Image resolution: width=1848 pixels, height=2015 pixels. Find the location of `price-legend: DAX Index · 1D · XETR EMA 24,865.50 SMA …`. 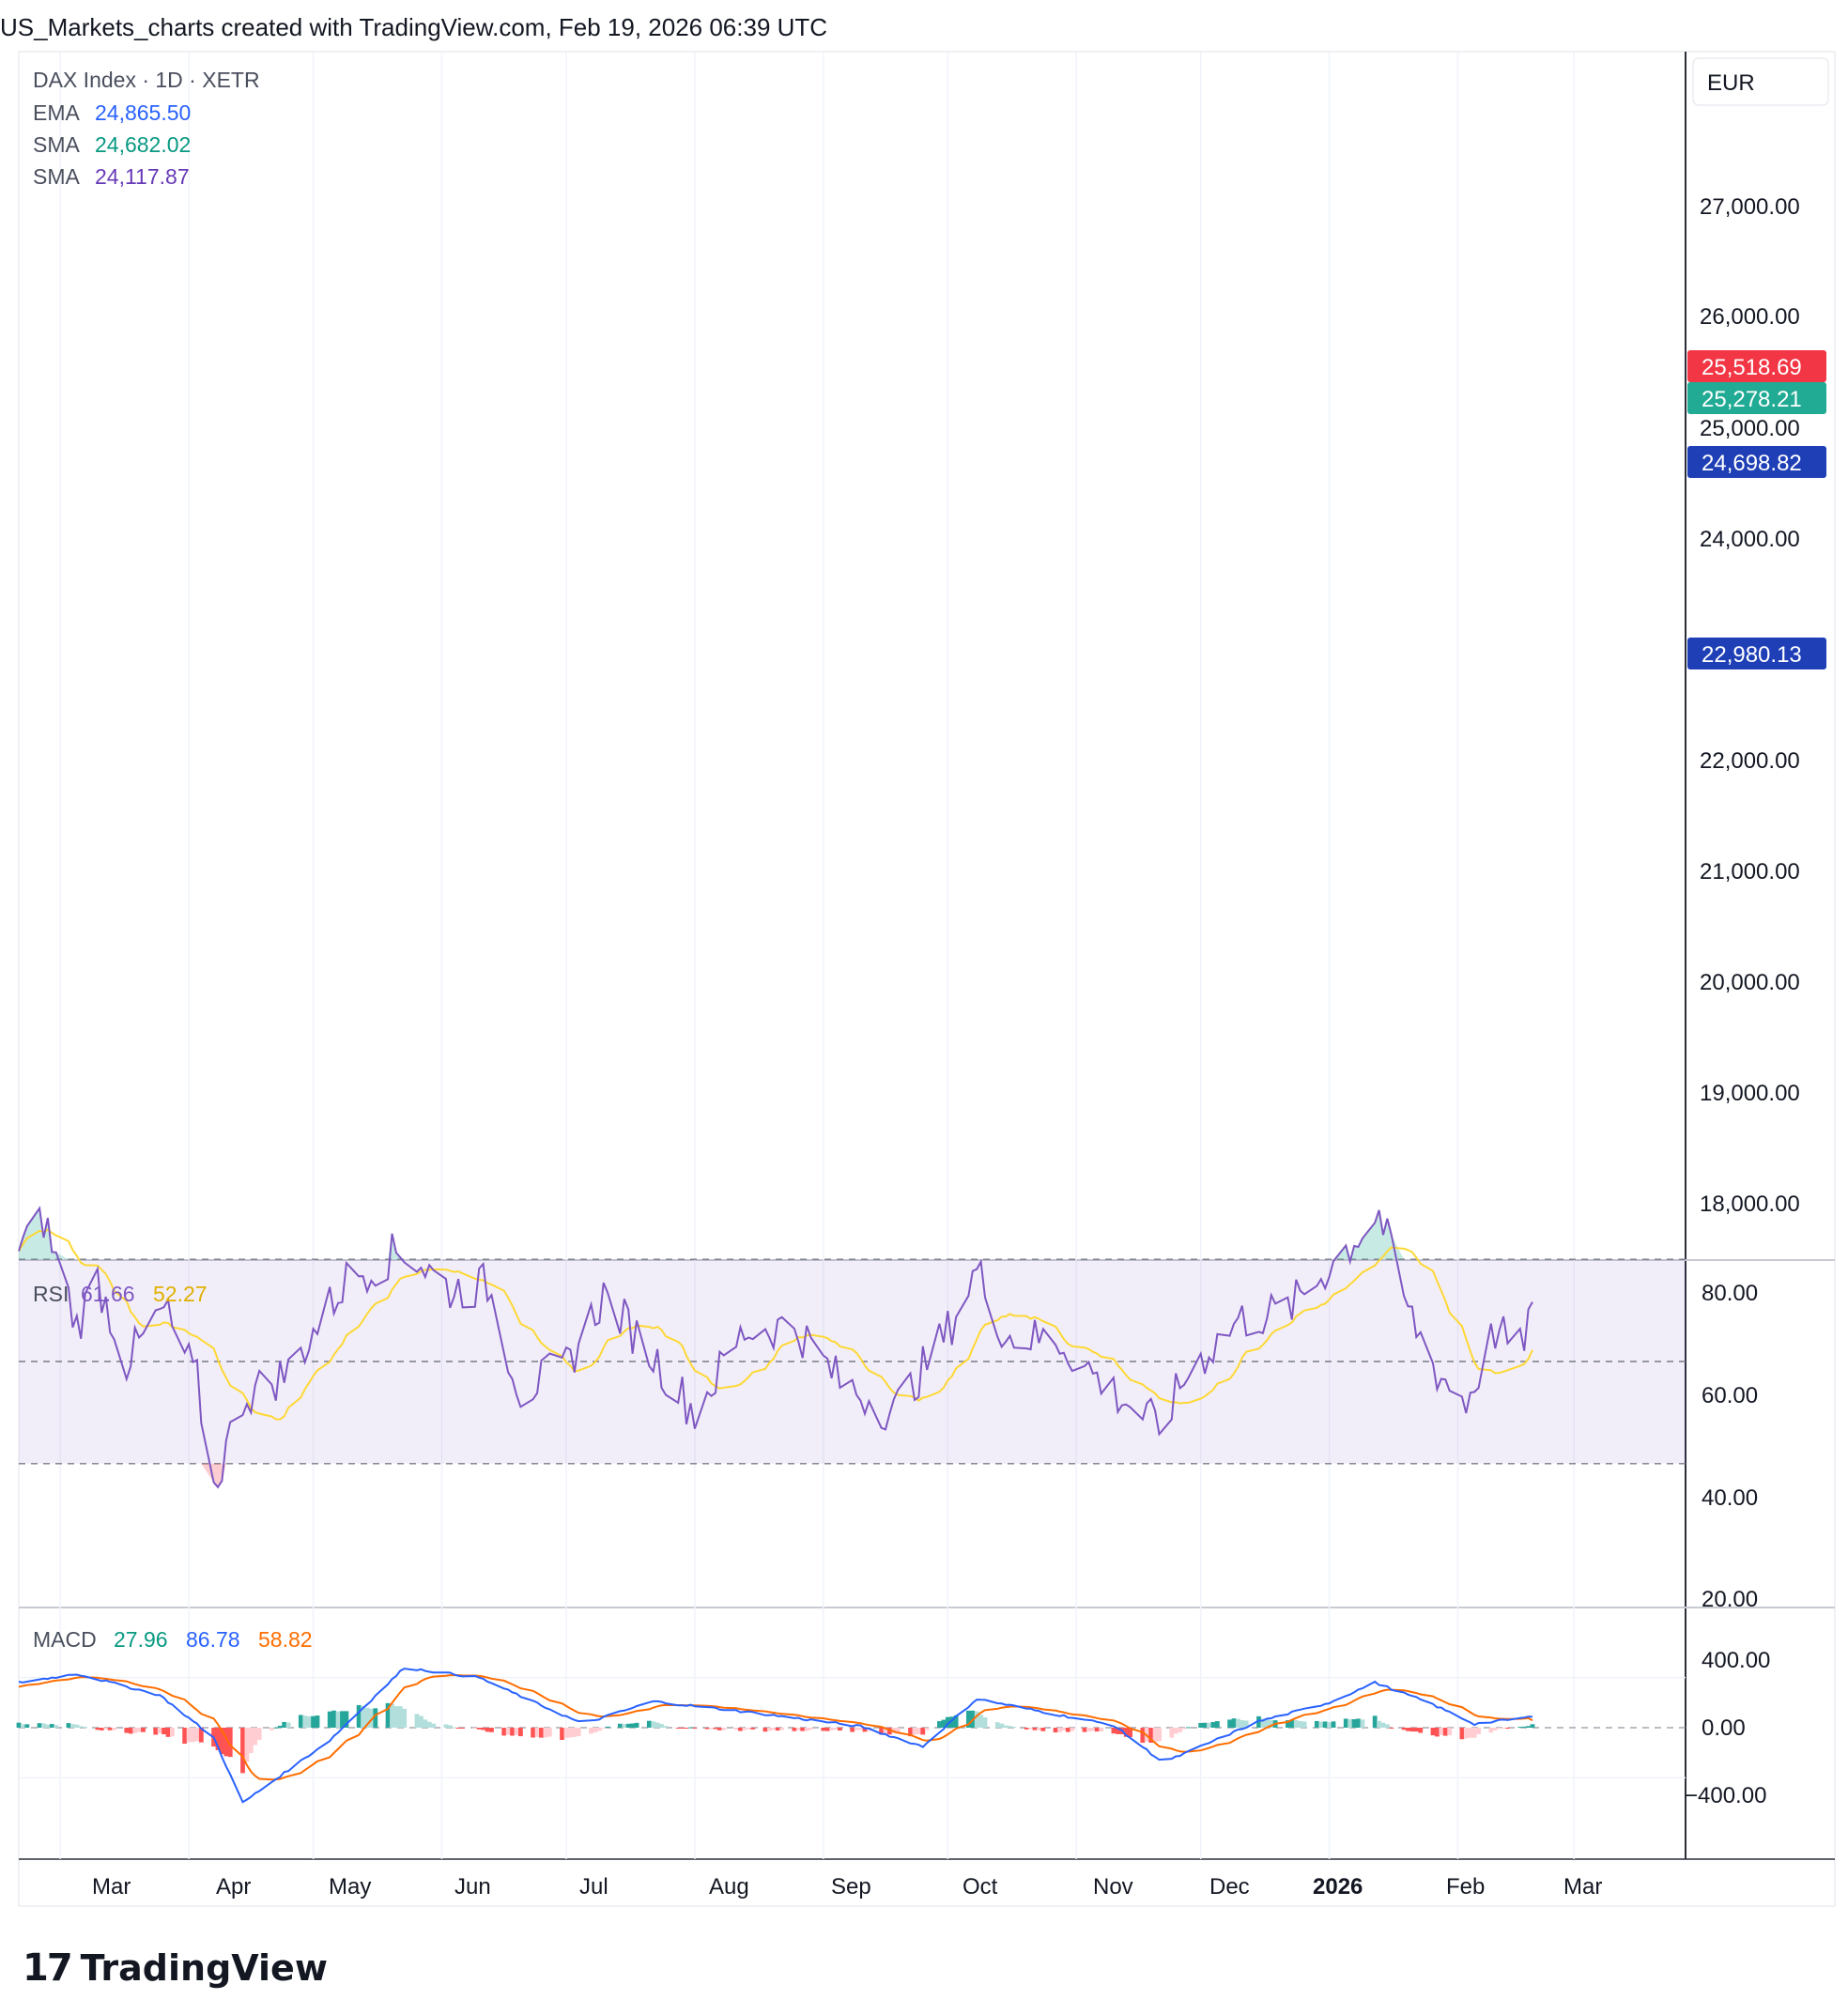

price-legend: DAX Index · 1D · XETR EMA 24,865.50 SMA … is located at coordinates (146, 128).